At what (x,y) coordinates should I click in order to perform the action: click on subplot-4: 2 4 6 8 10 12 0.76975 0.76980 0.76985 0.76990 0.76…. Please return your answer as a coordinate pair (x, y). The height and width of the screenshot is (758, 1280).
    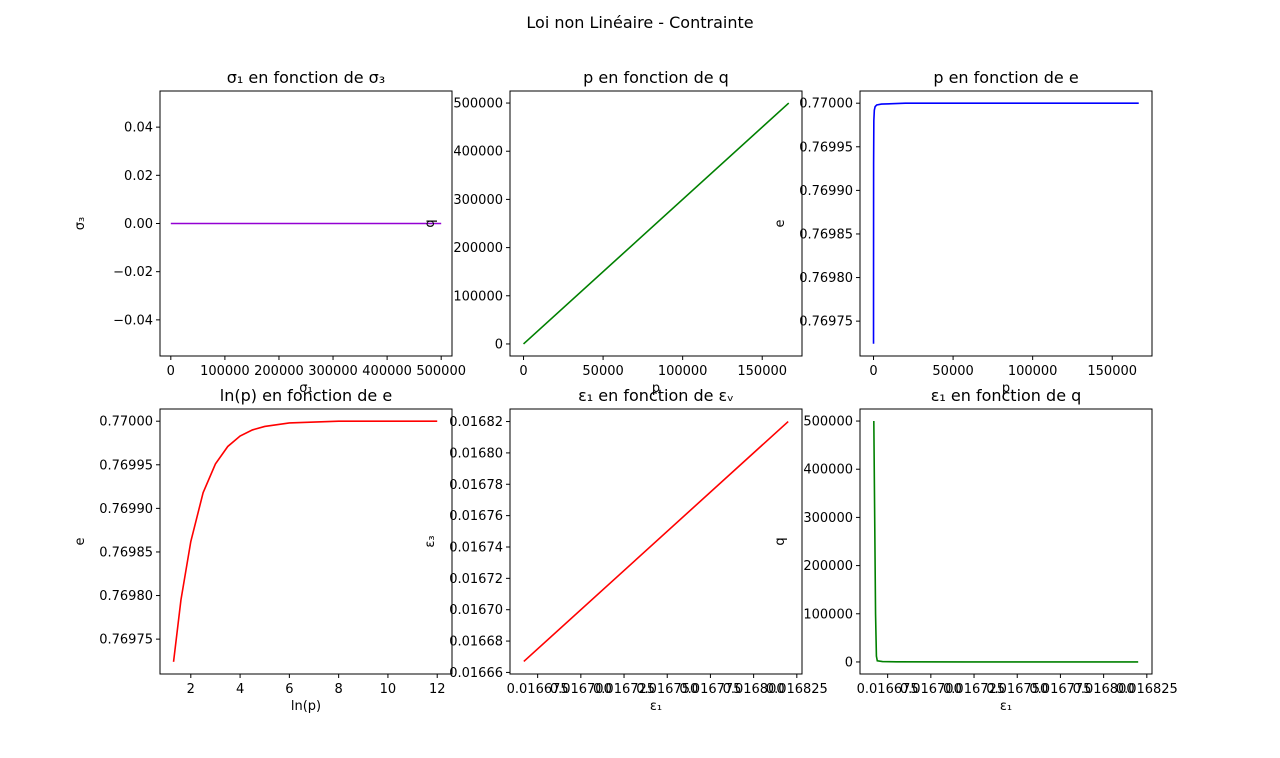
    Looking at the image, I should click on (263, 550).